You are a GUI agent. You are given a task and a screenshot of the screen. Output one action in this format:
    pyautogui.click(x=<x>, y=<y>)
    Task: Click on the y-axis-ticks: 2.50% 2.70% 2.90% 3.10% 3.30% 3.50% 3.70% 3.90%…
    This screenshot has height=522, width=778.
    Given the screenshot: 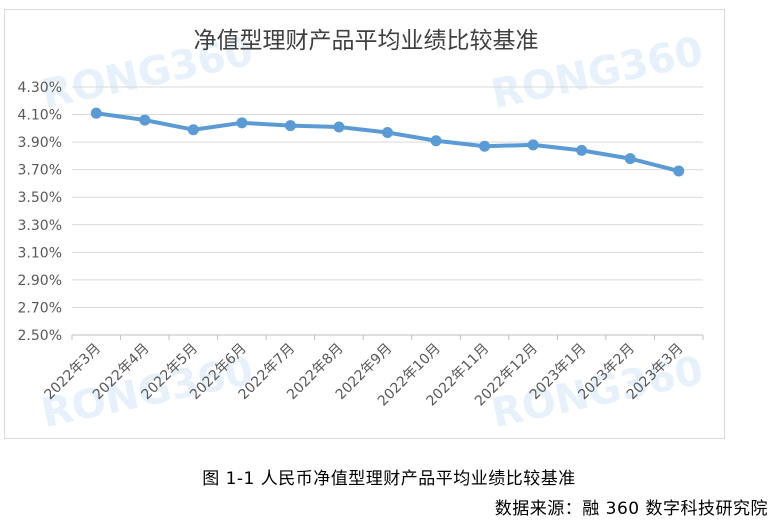 What is the action you would take?
    pyautogui.click(x=40, y=212)
    